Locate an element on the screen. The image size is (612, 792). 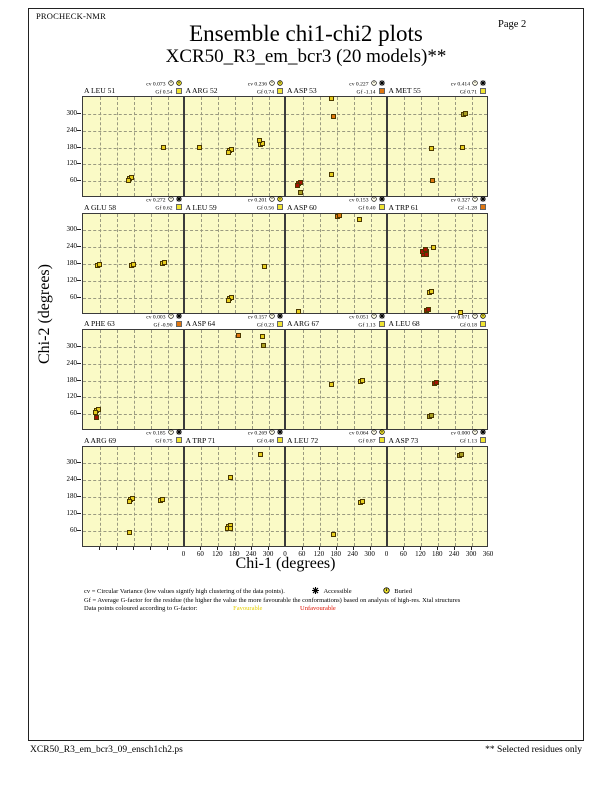
residue-label: A LEU 51 is located at coordinates (100, 90).